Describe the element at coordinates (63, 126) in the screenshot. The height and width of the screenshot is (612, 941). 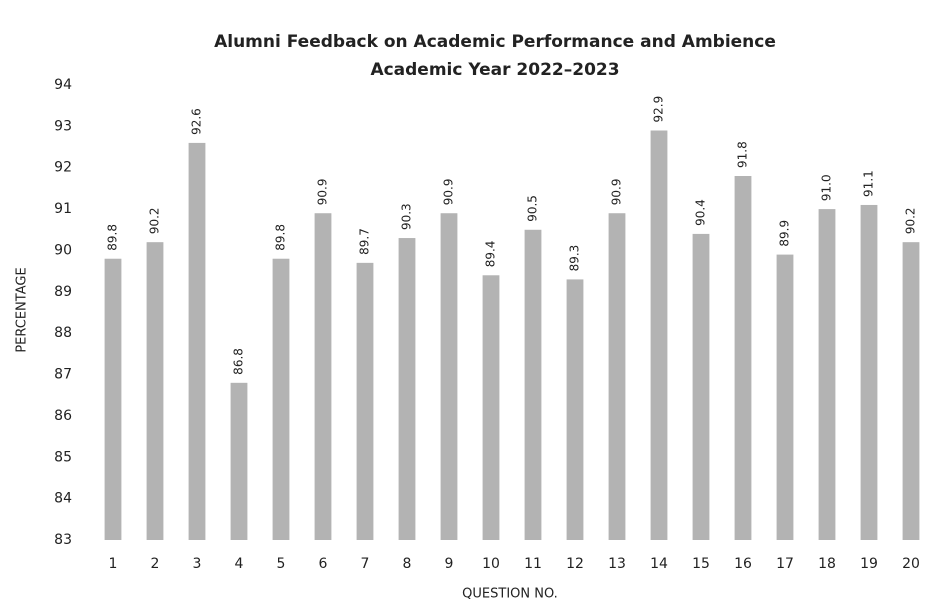
I see `y-tick-label: 93` at that location.